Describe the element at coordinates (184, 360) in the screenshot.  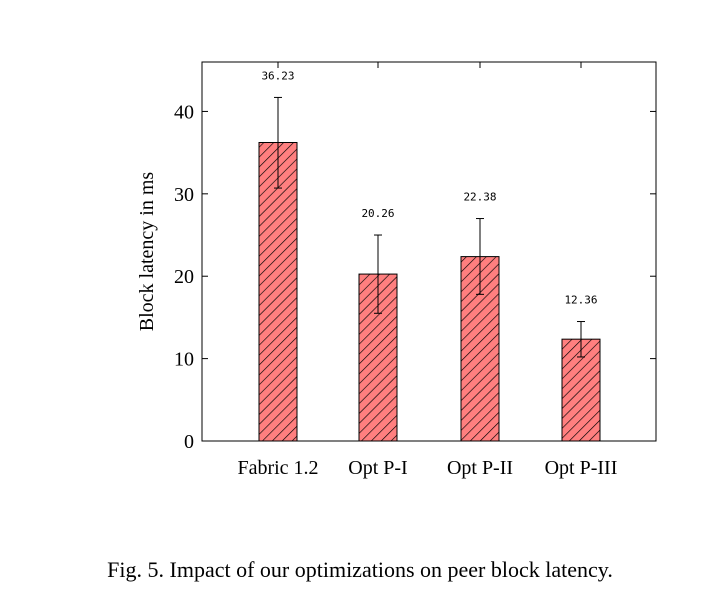
I see `y-tick-label: 10` at that location.